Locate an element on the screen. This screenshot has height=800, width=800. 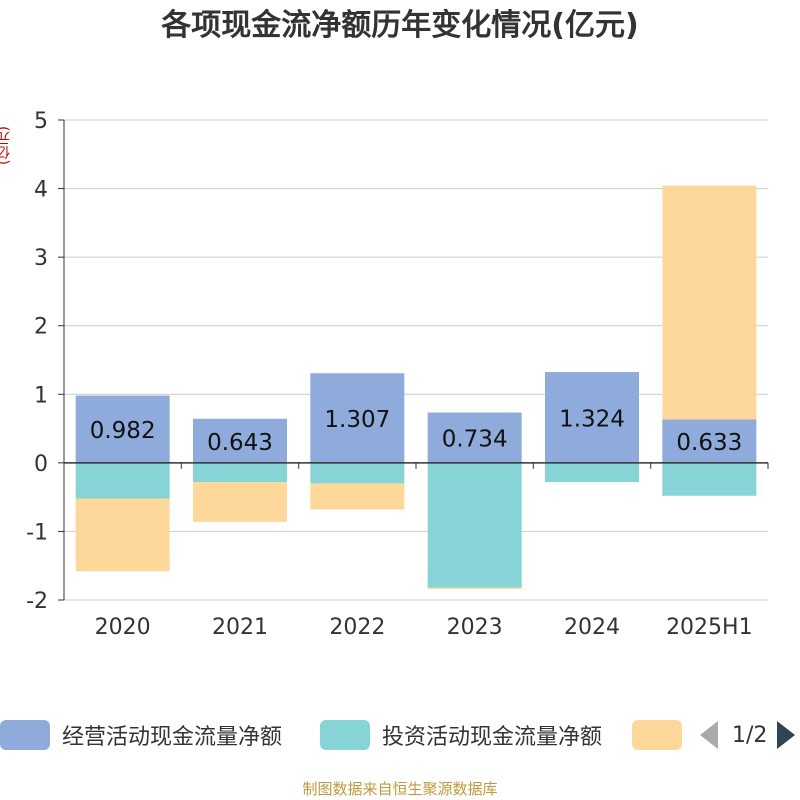
next-page-icon is located at coordinates (786, 735).